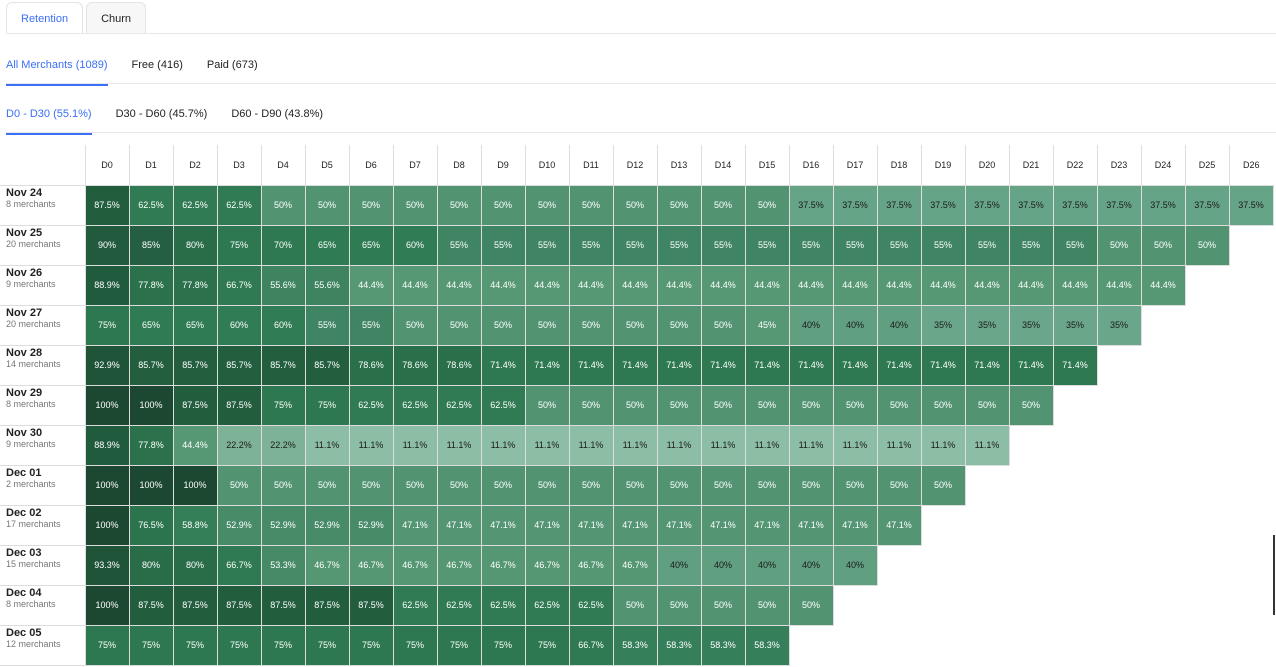 This screenshot has width=1276, height=667. Describe the element at coordinates (42, 325) in the screenshot. I see `cohort-label: Nov 27 20 merchants` at that location.